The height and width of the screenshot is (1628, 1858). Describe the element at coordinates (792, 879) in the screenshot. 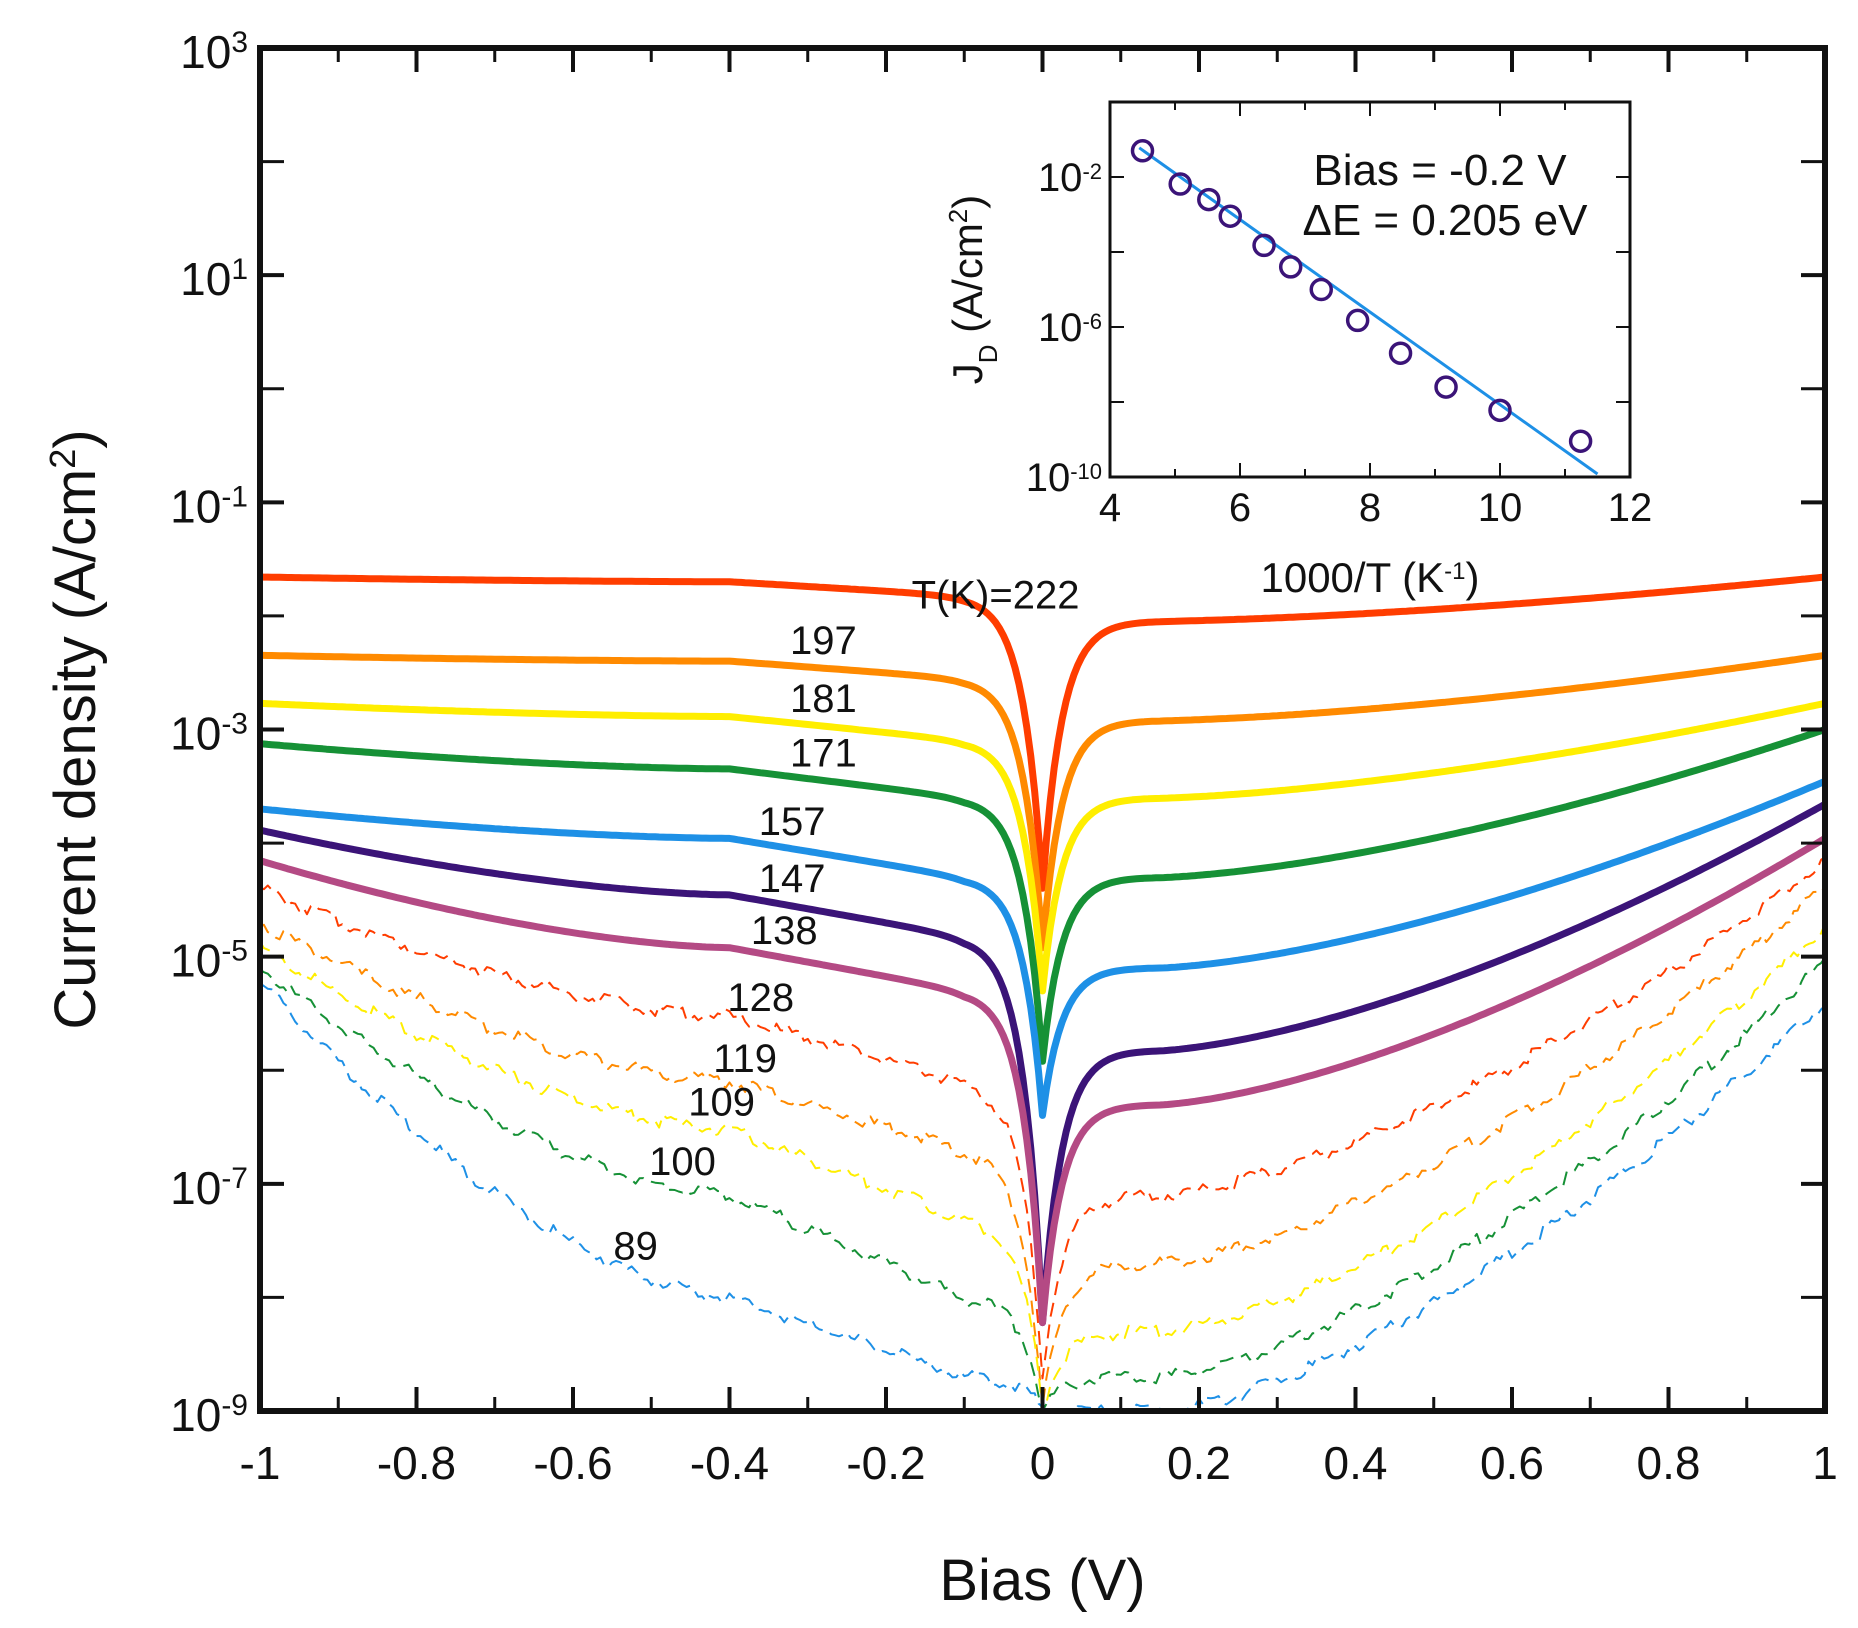

I see `curve-label: 147` at that location.